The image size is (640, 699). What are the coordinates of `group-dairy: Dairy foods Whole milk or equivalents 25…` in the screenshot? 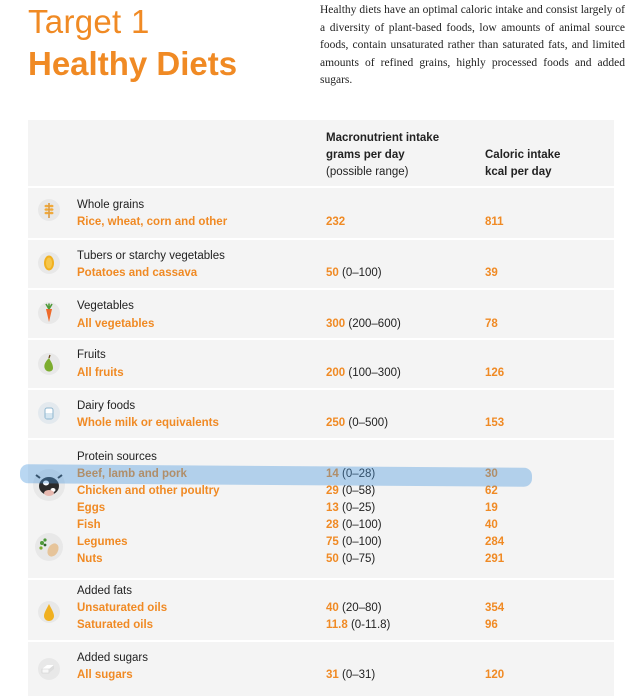 It's located at (321, 411).